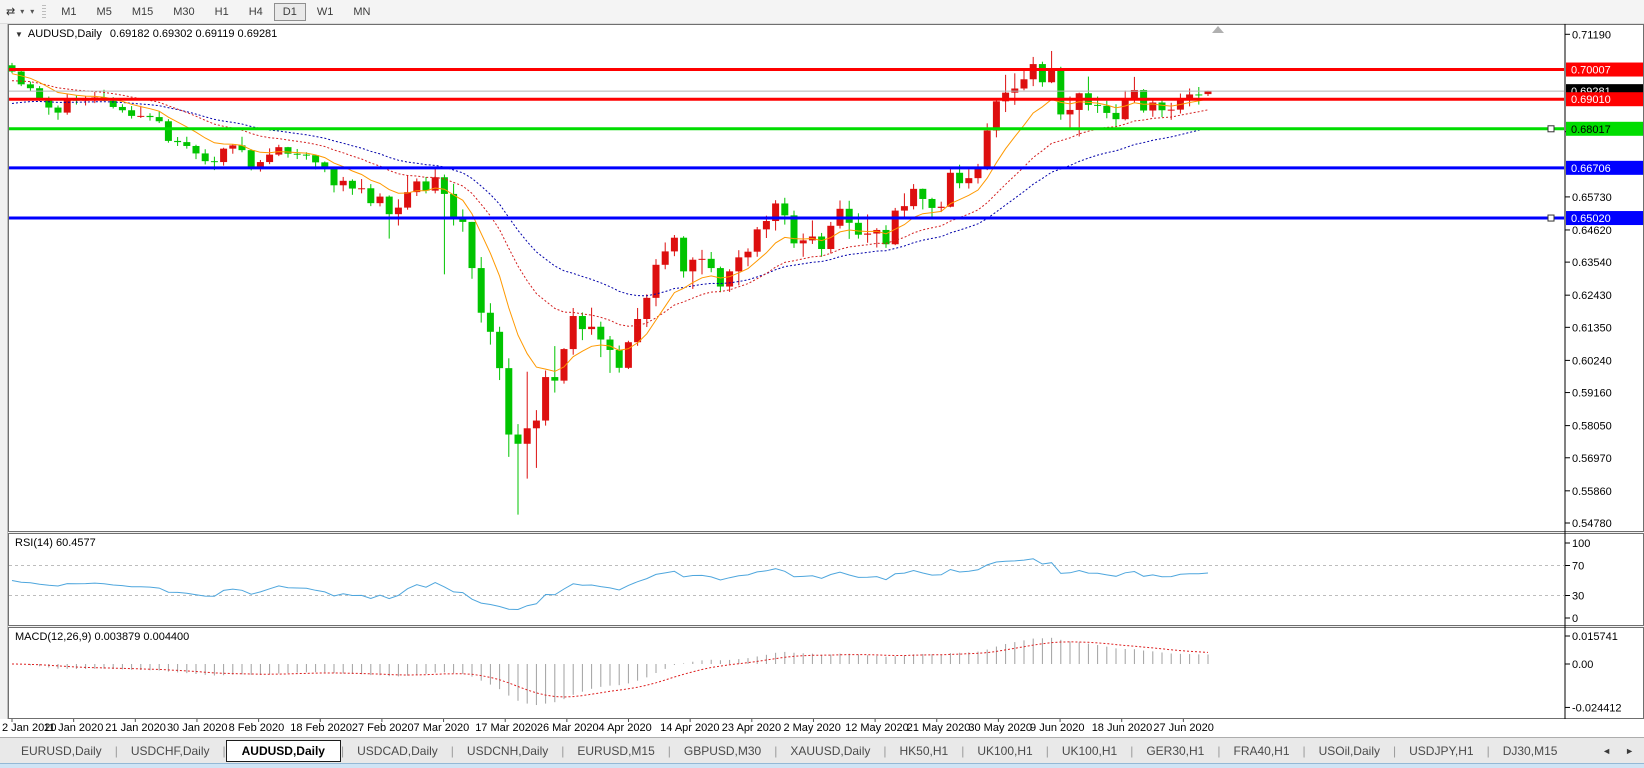 The image size is (1644, 768). Describe the element at coordinates (142, 11) in the screenshot. I see `timeframe-button-m15: M15` at that location.